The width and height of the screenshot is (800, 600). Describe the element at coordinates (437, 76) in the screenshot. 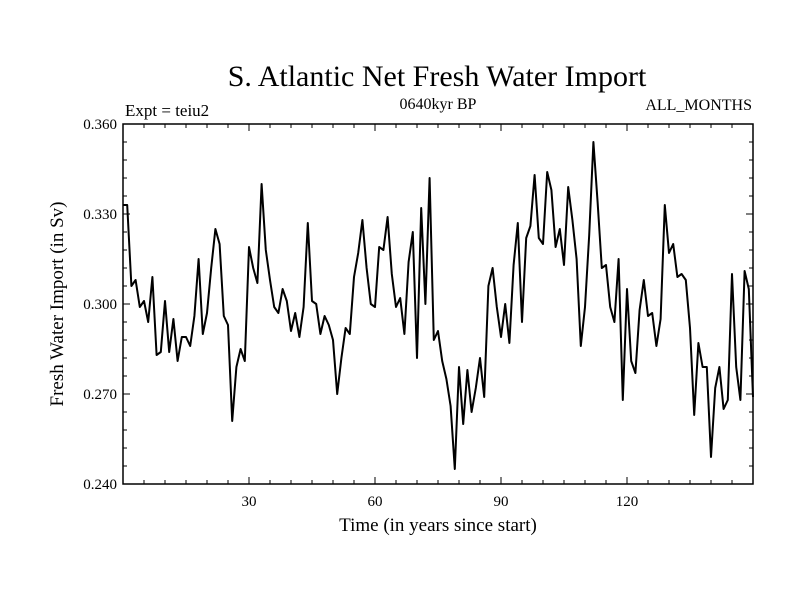

I see `chart-title: S. Atlantic Net Fresh Water Import` at that location.